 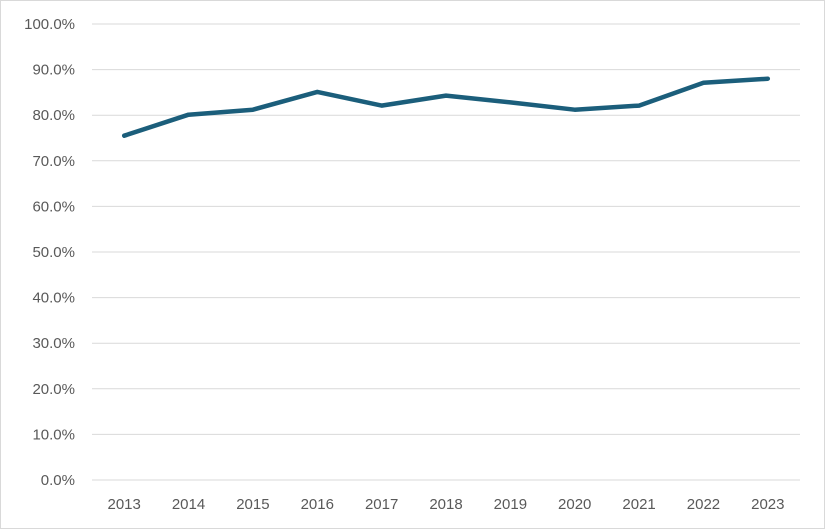 What do you see at coordinates (574, 504) in the screenshot?
I see `x-tick-label: 2020` at bounding box center [574, 504].